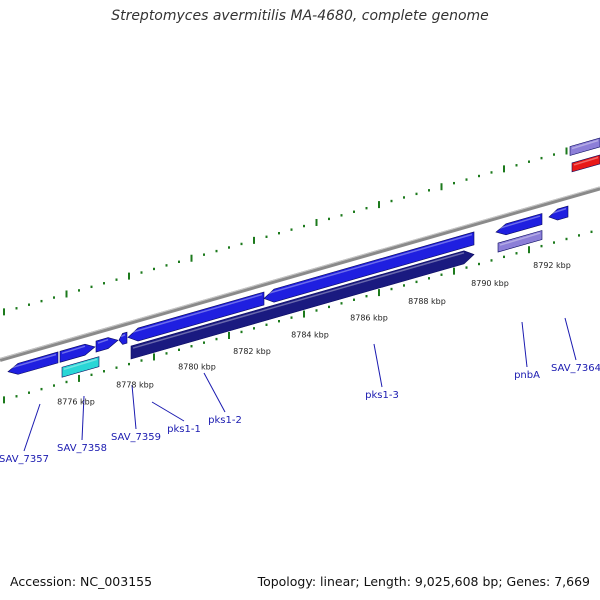 The image size is (600, 600). Describe the element at coordinates (382, 395) in the screenshot. I see `label-pks1-3: pks1-3` at that location.